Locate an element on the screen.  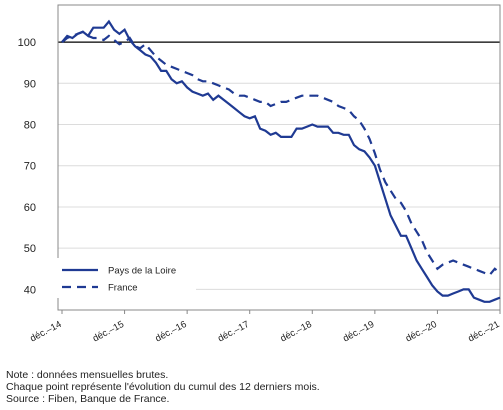
x-tick-label: déc.–21 is located at coordinates (483, 332).